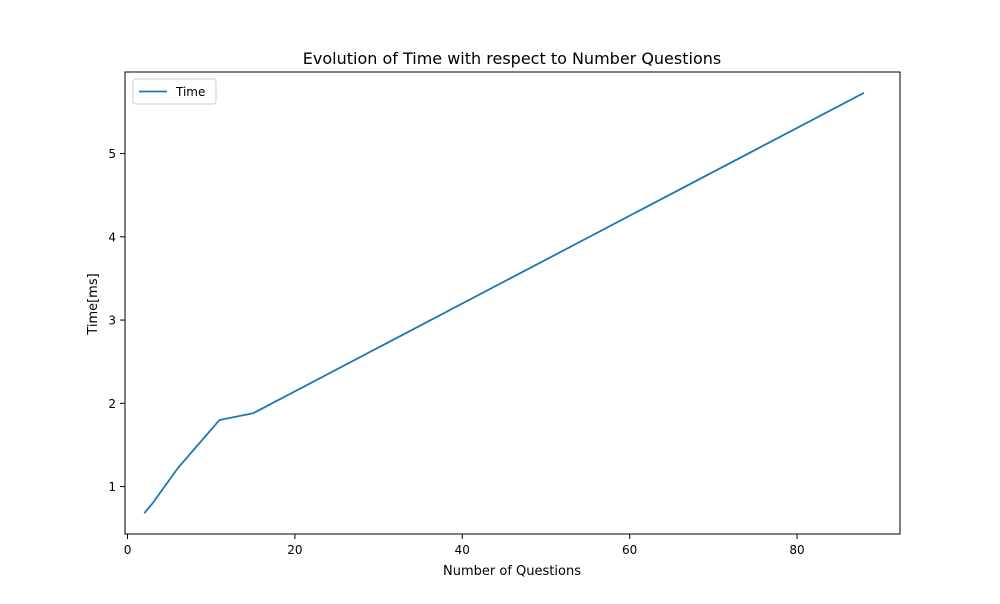 This screenshot has width=1000, height=604. What do you see at coordinates (112, 237) in the screenshot?
I see `y-tick-label: 4` at bounding box center [112, 237].